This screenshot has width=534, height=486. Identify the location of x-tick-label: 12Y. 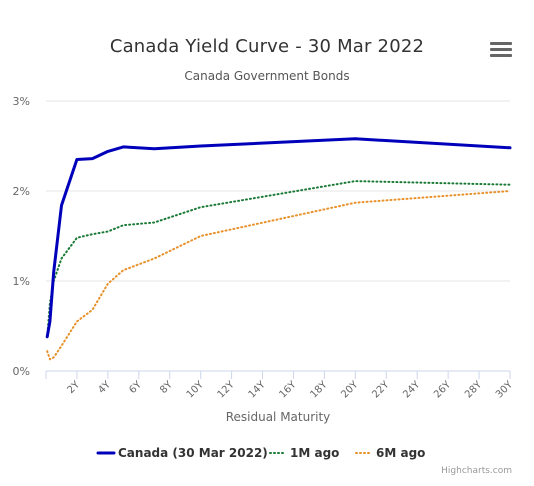
(227, 390).